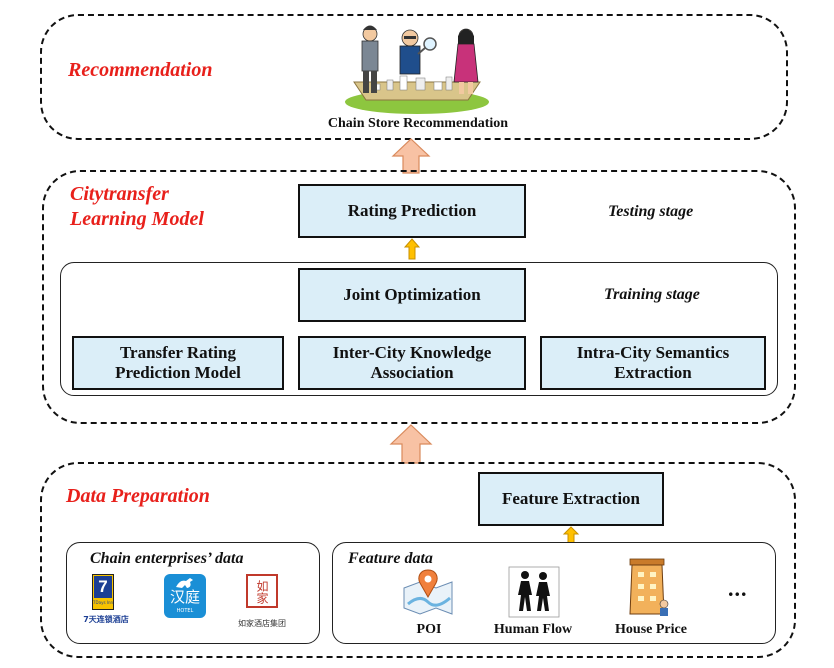 This screenshot has width=834, height=668. Describe the element at coordinates (390, 558) in the screenshot. I see `feature-data-title: Feature data` at that location.